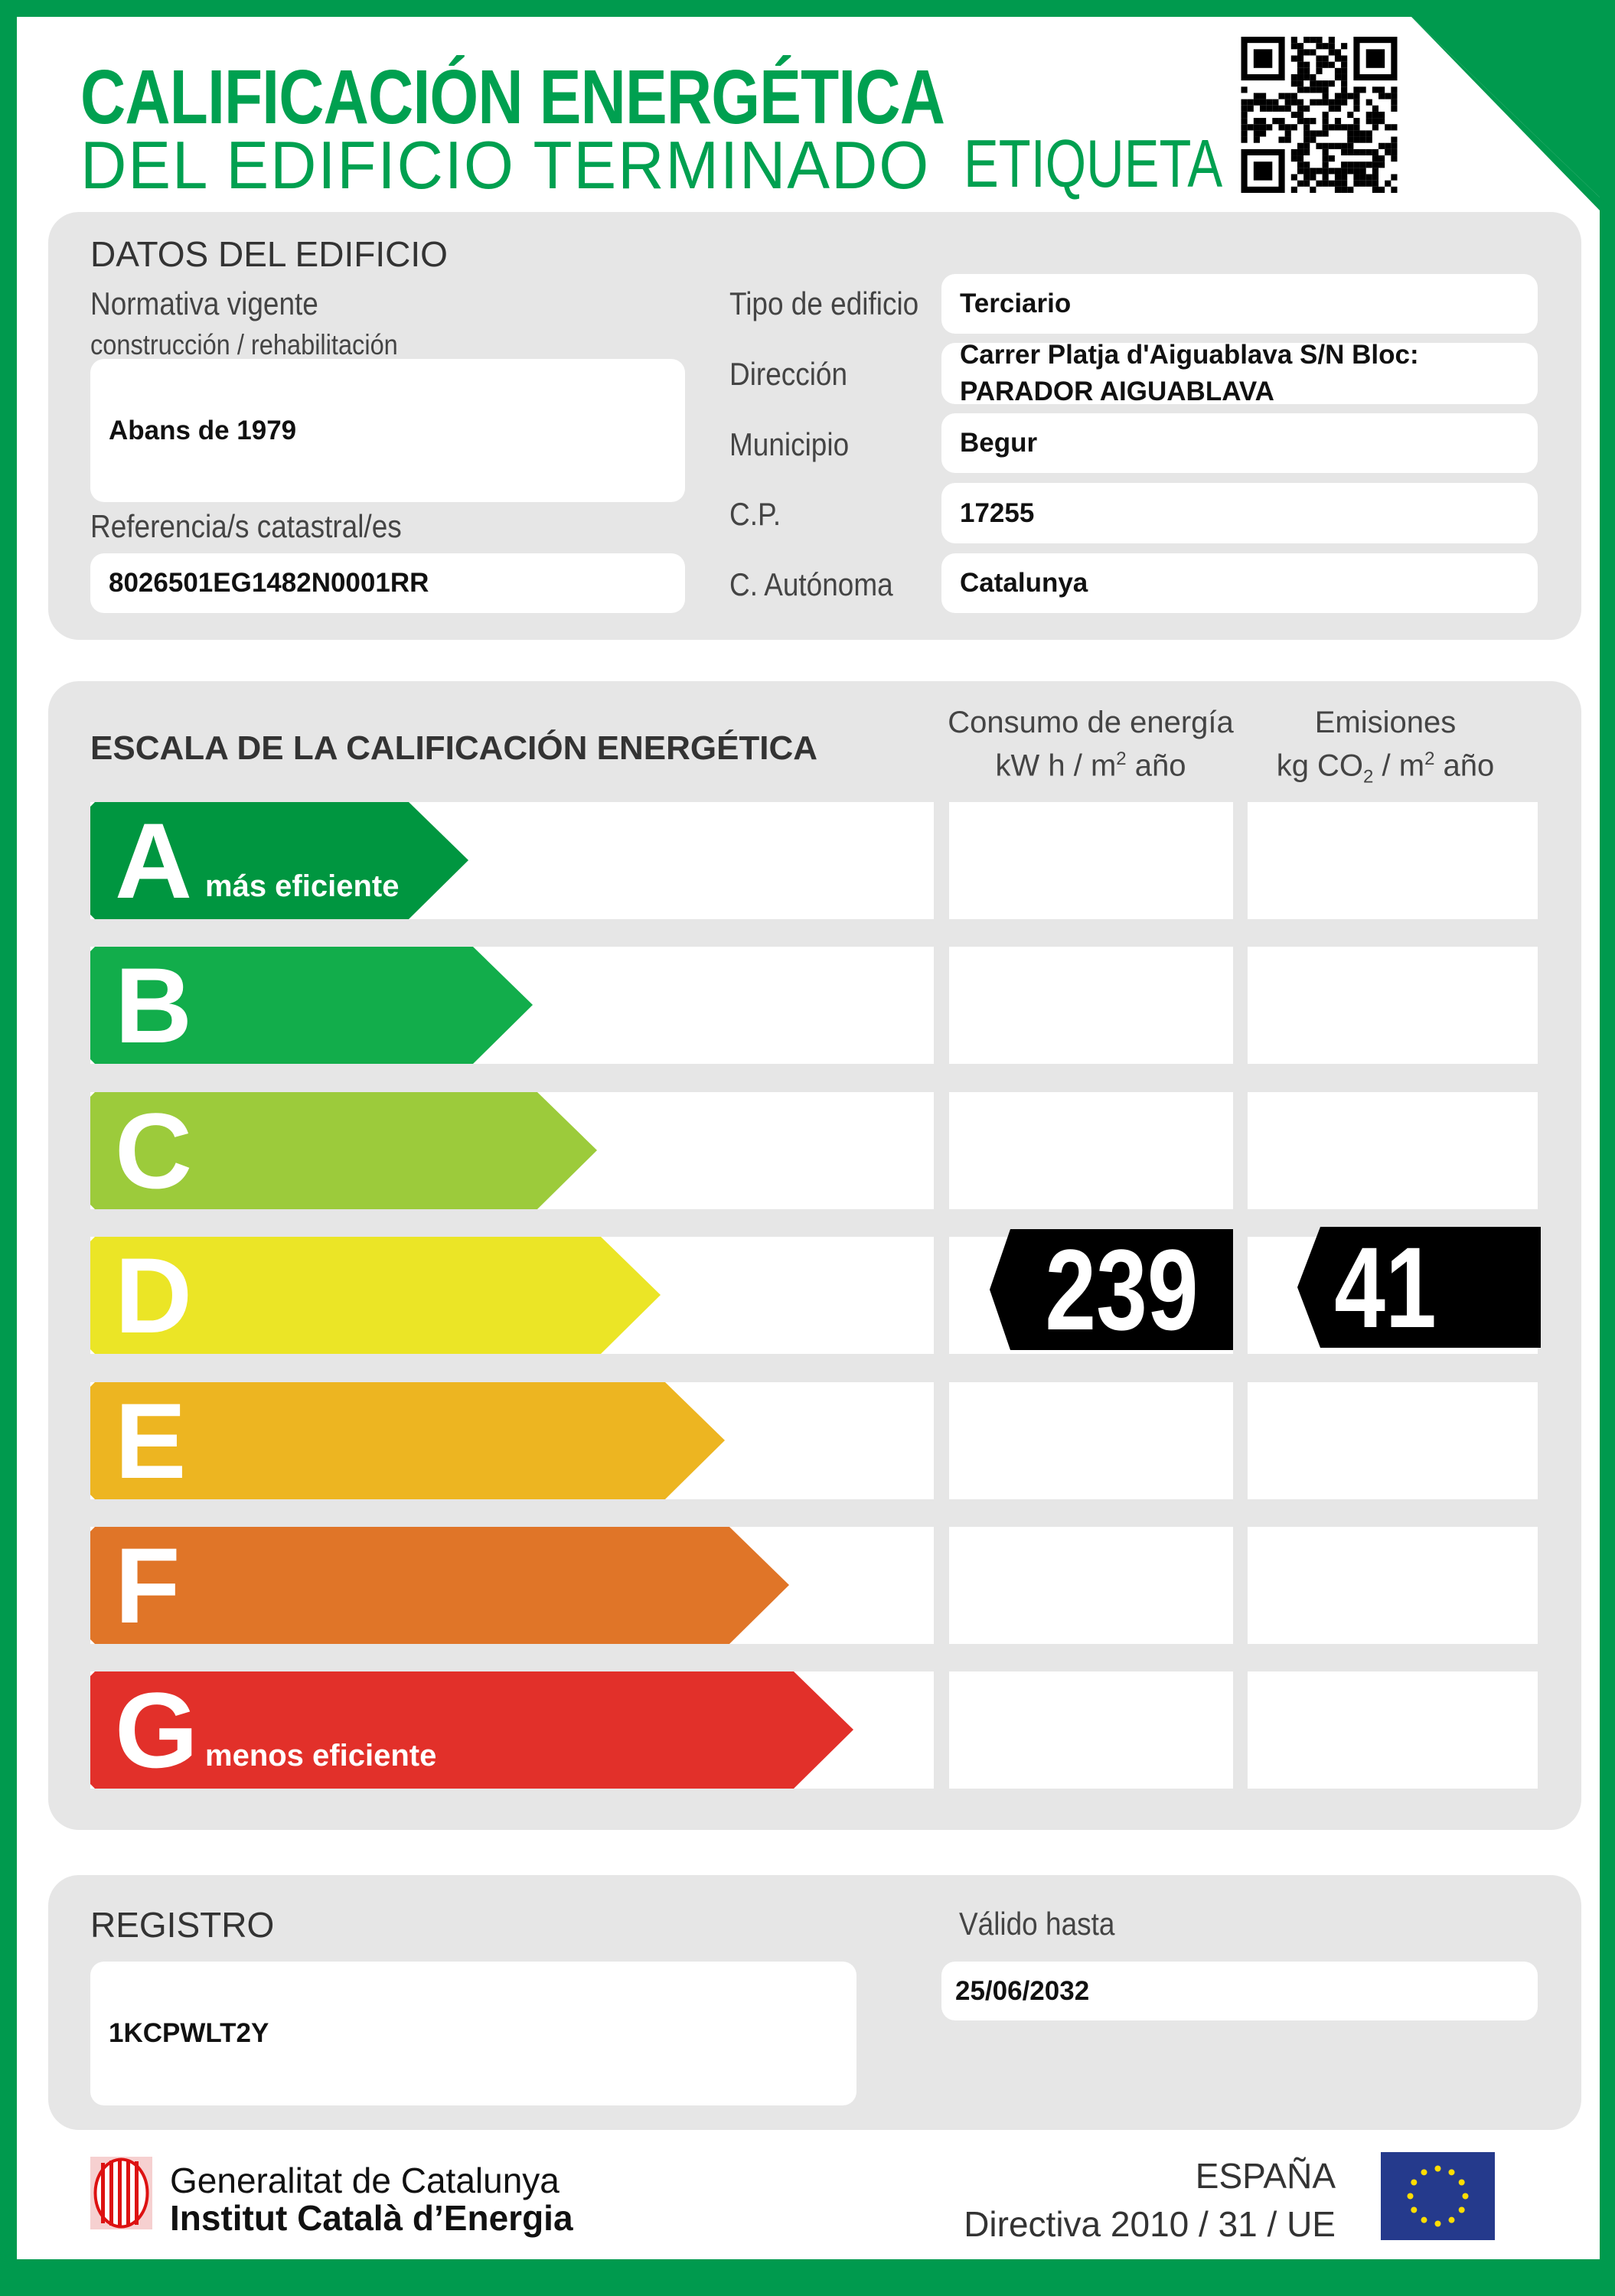 The height and width of the screenshot is (2296, 1615). What do you see at coordinates (1056, 765) in the screenshot?
I see `consumo-unit-a: kW h / m` at bounding box center [1056, 765].